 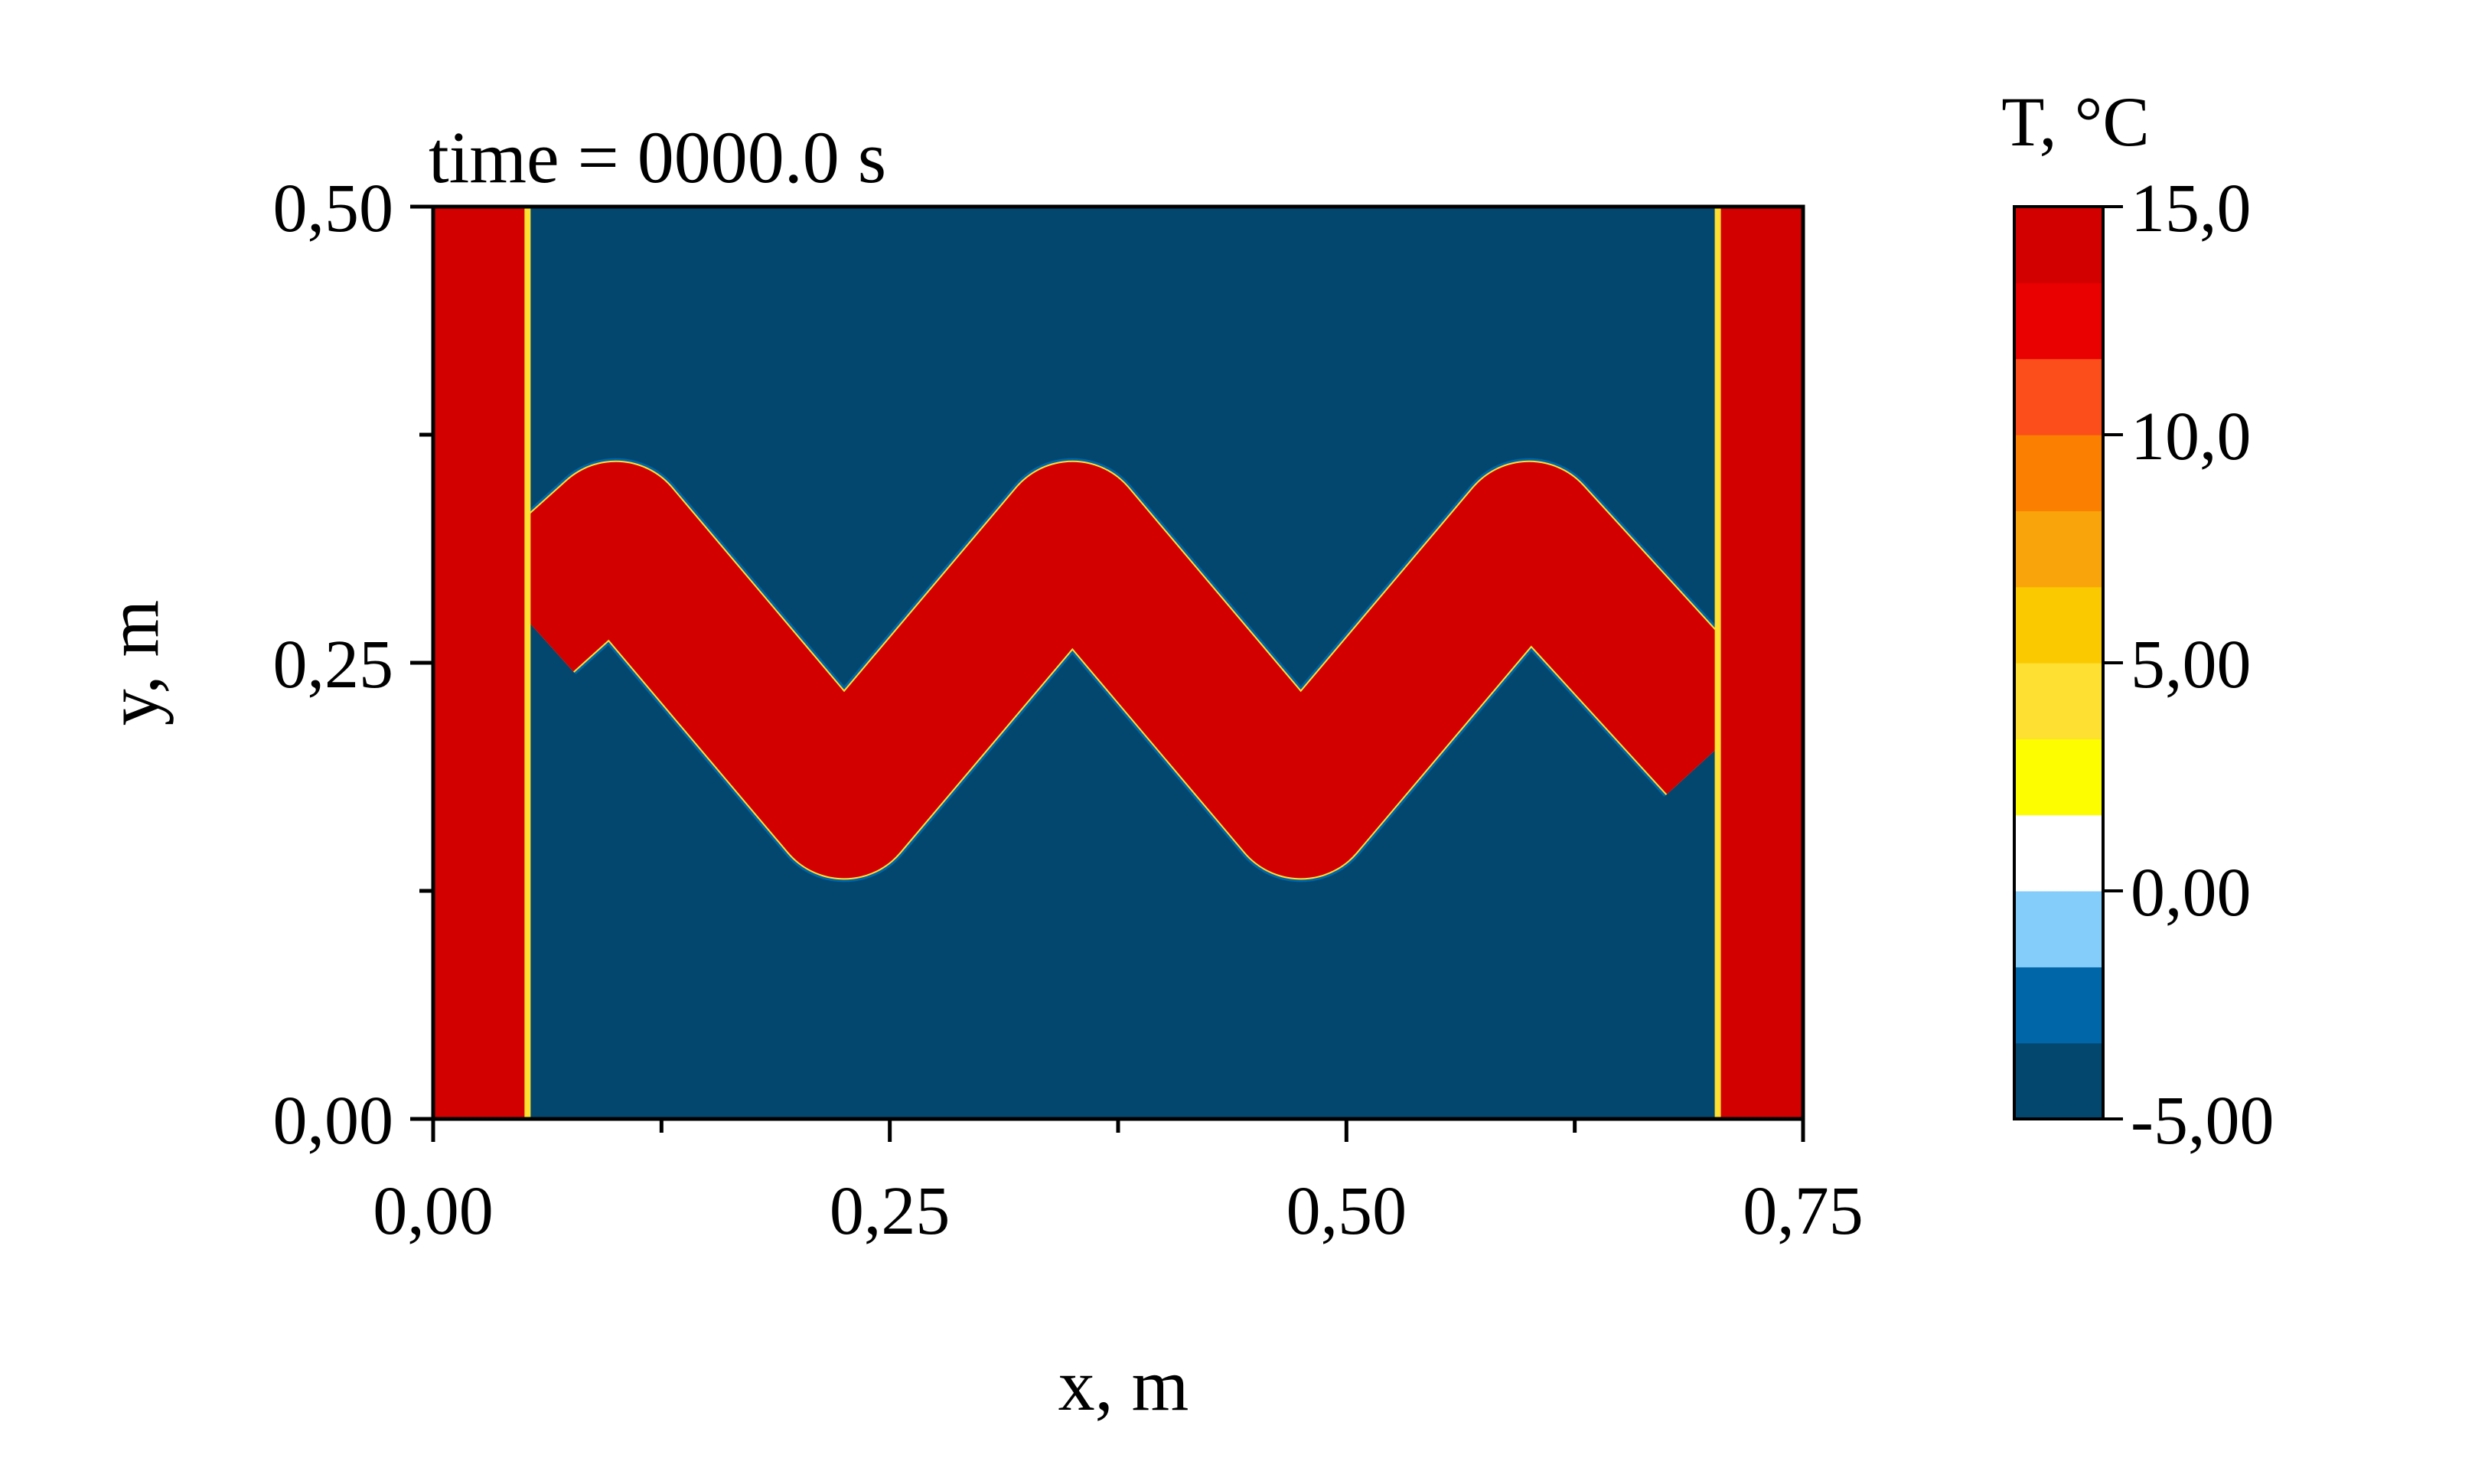 What do you see at coordinates (2075, 122) in the screenshot?
I see `colorbar-title: T, °C` at bounding box center [2075, 122].